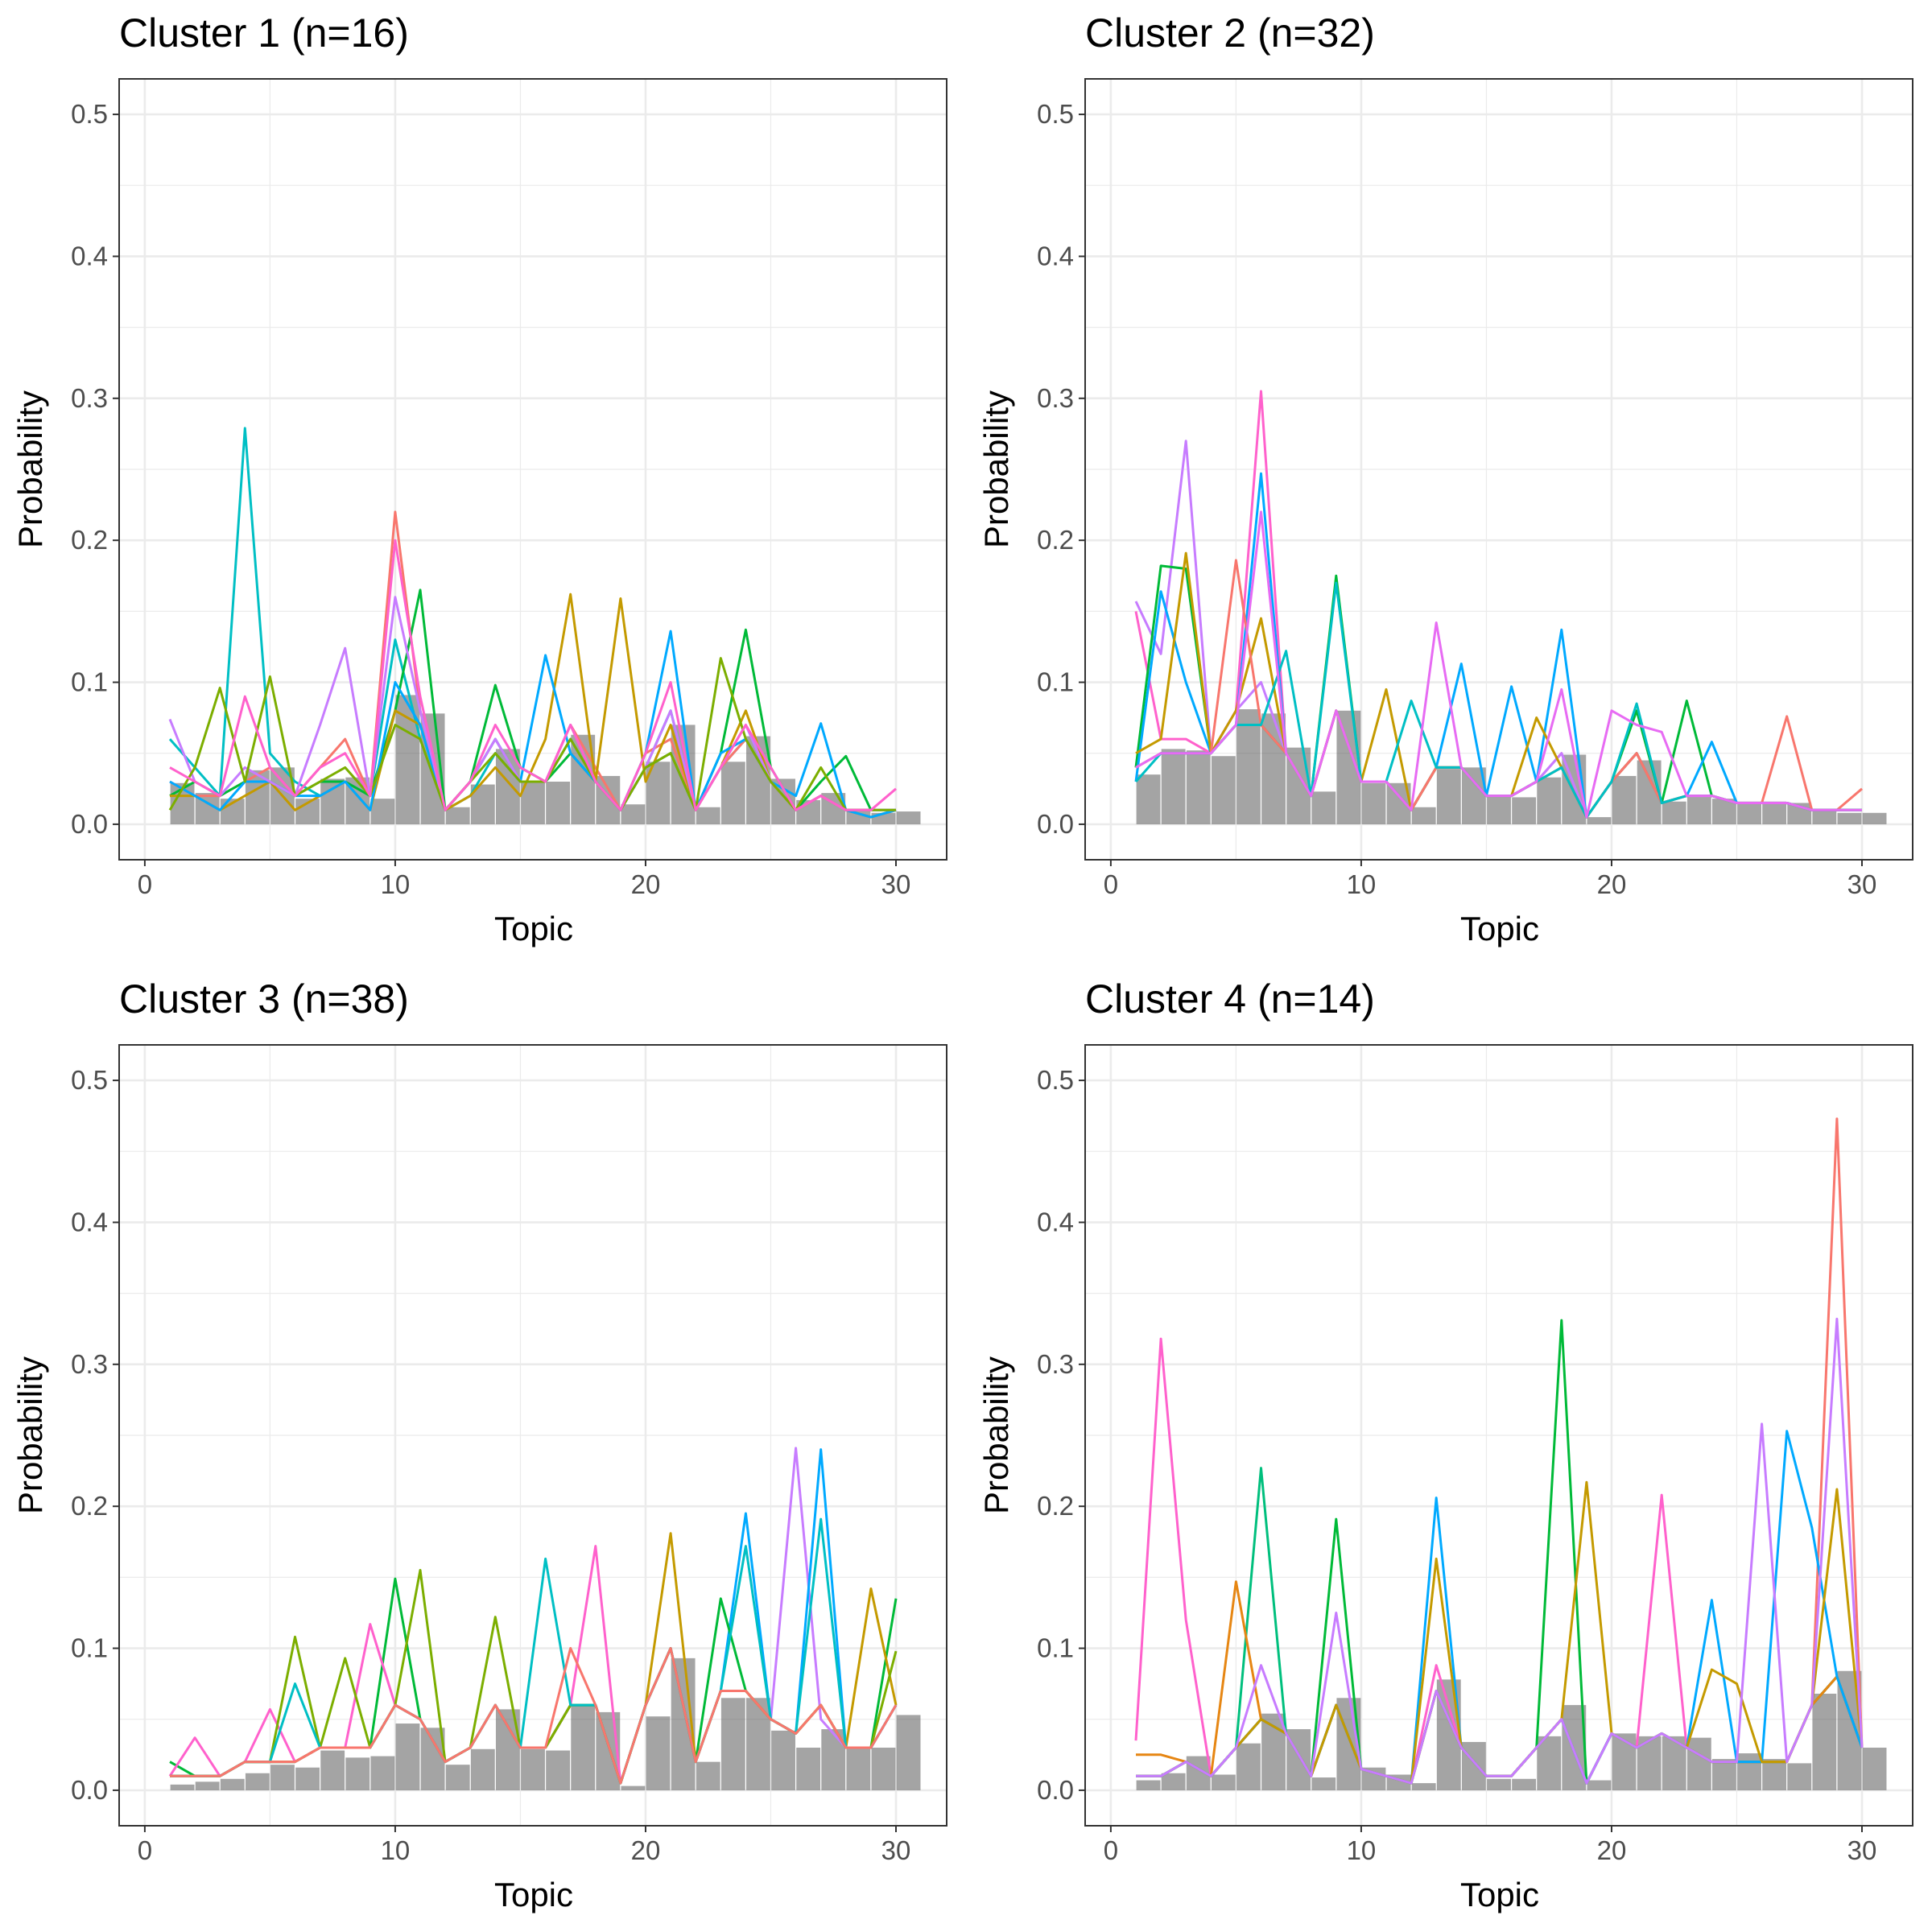 The height and width of the screenshot is (1932, 1932). Describe the element at coordinates (264, 999) in the screenshot. I see `panel-title: Cluster 3 (n=38)` at that location.